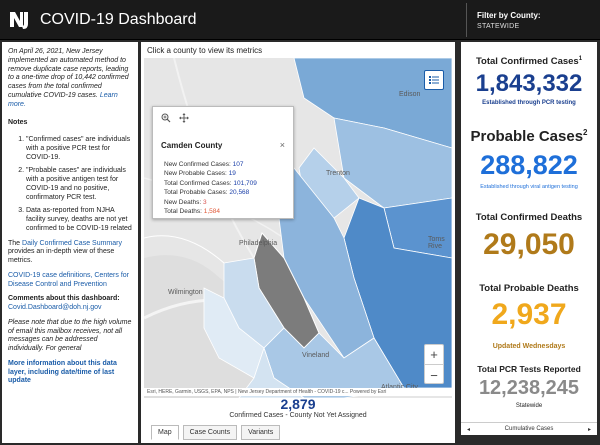  I want to click on tab-variants: Variants, so click(261, 432).